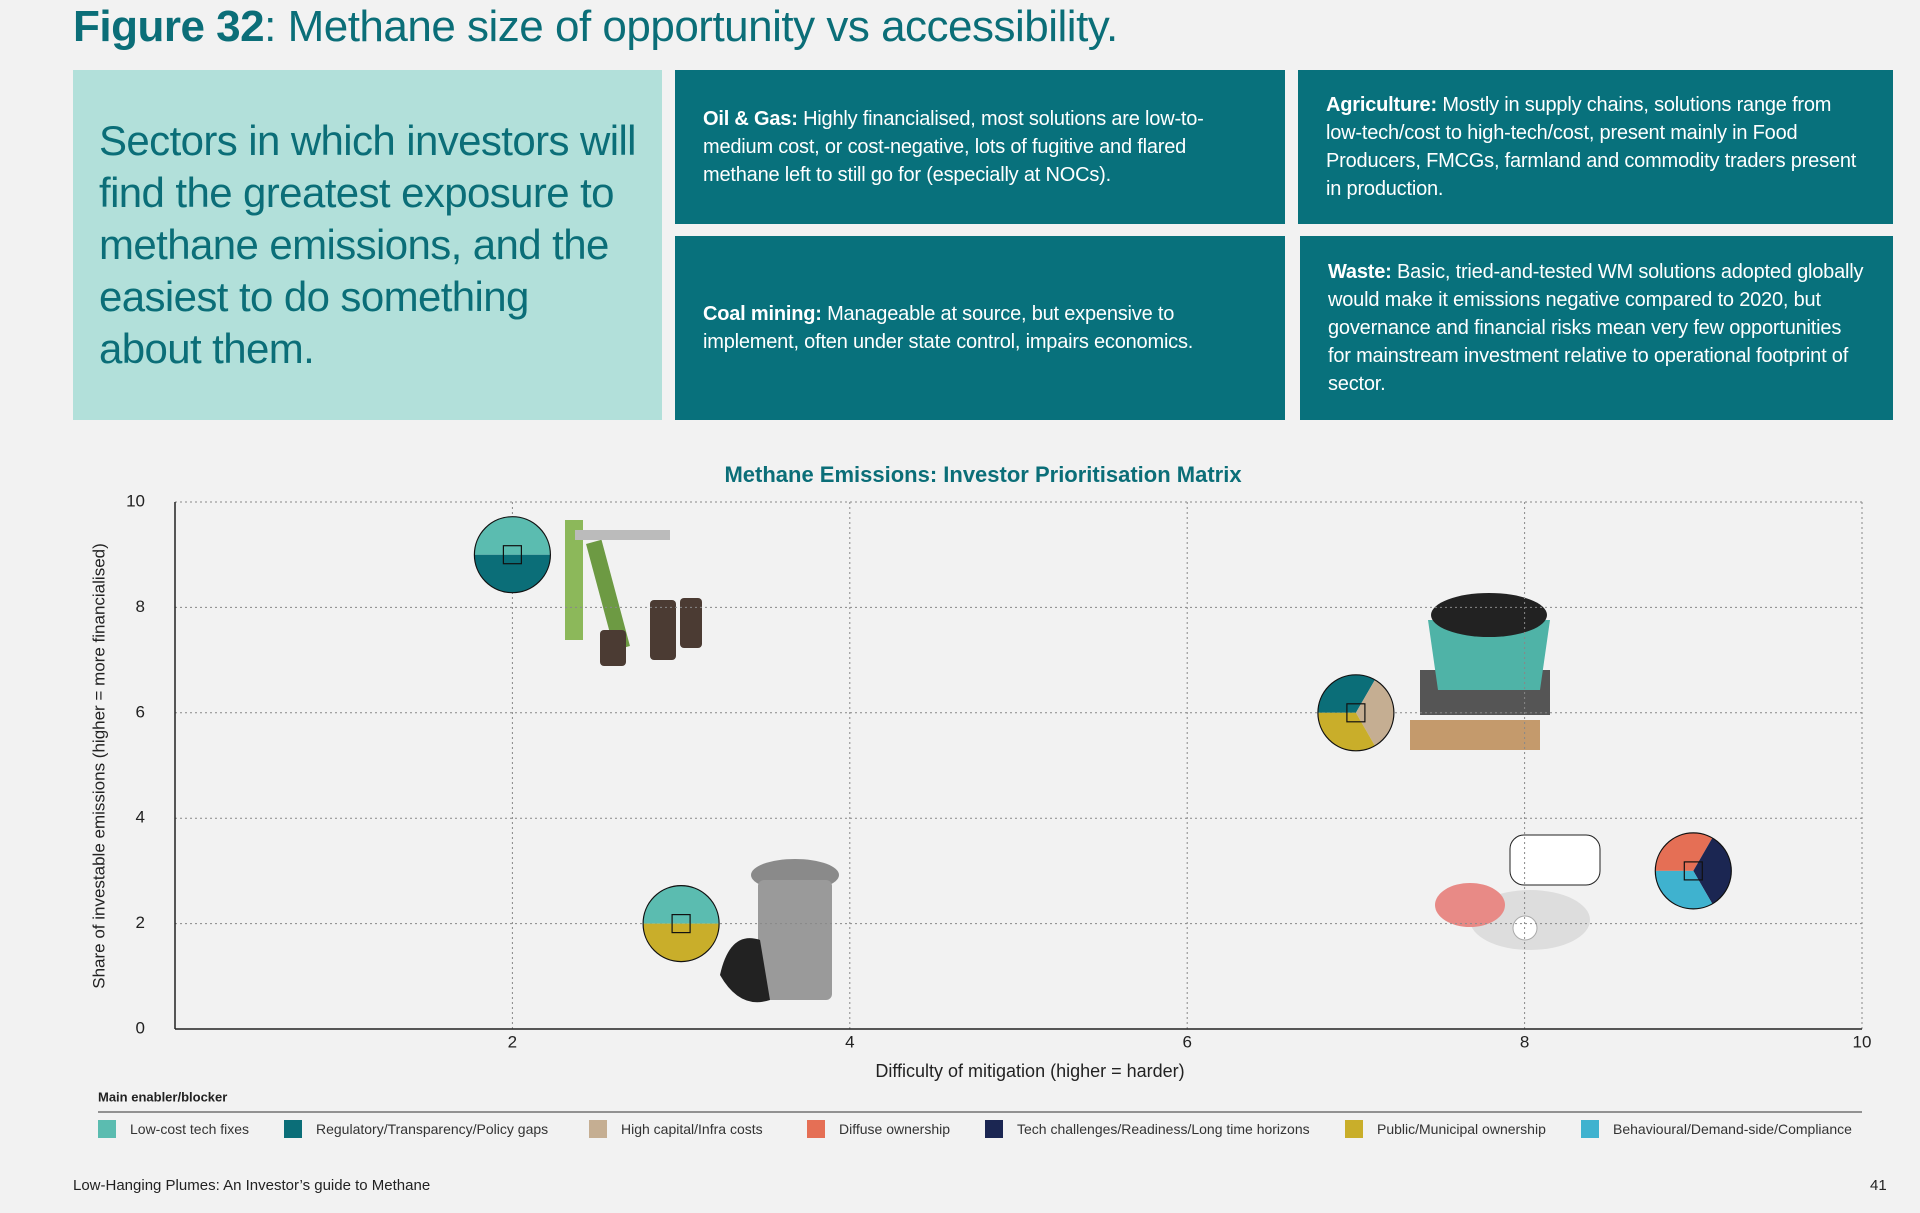 This screenshot has height=1213, width=1920. What do you see at coordinates (169, 26) in the screenshot?
I see `figure-label: Figure 32` at bounding box center [169, 26].